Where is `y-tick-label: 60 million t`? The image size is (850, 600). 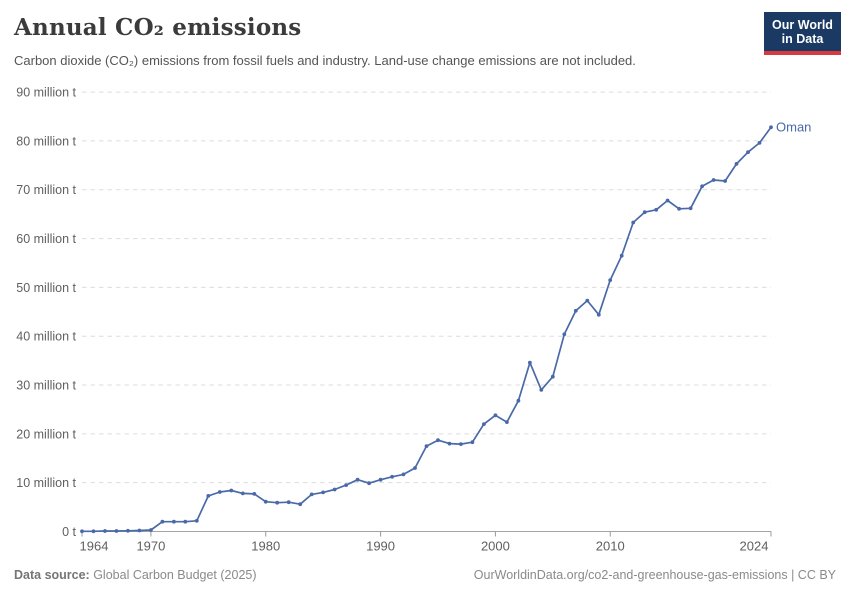
y-tick-label: 60 million t is located at coordinates (46, 239).